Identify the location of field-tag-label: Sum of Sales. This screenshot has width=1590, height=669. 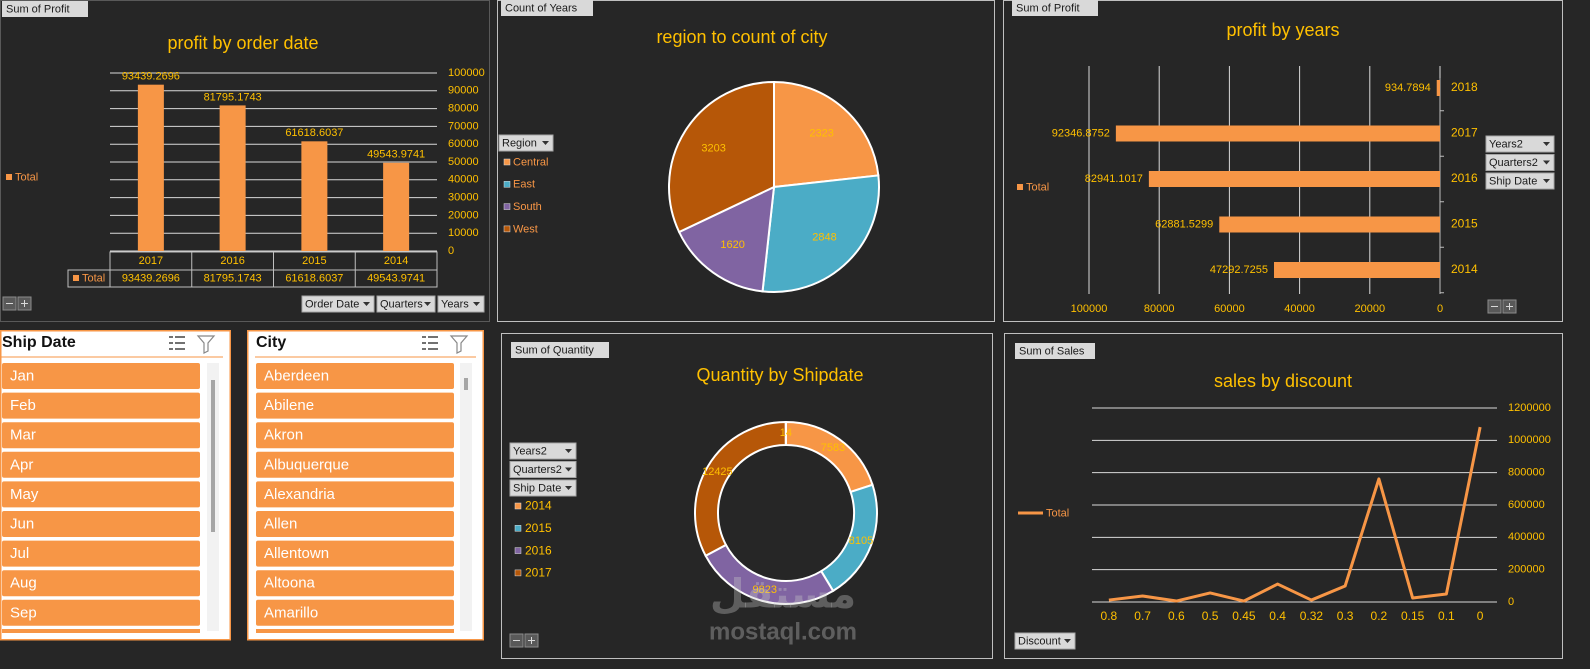
(1052, 351).